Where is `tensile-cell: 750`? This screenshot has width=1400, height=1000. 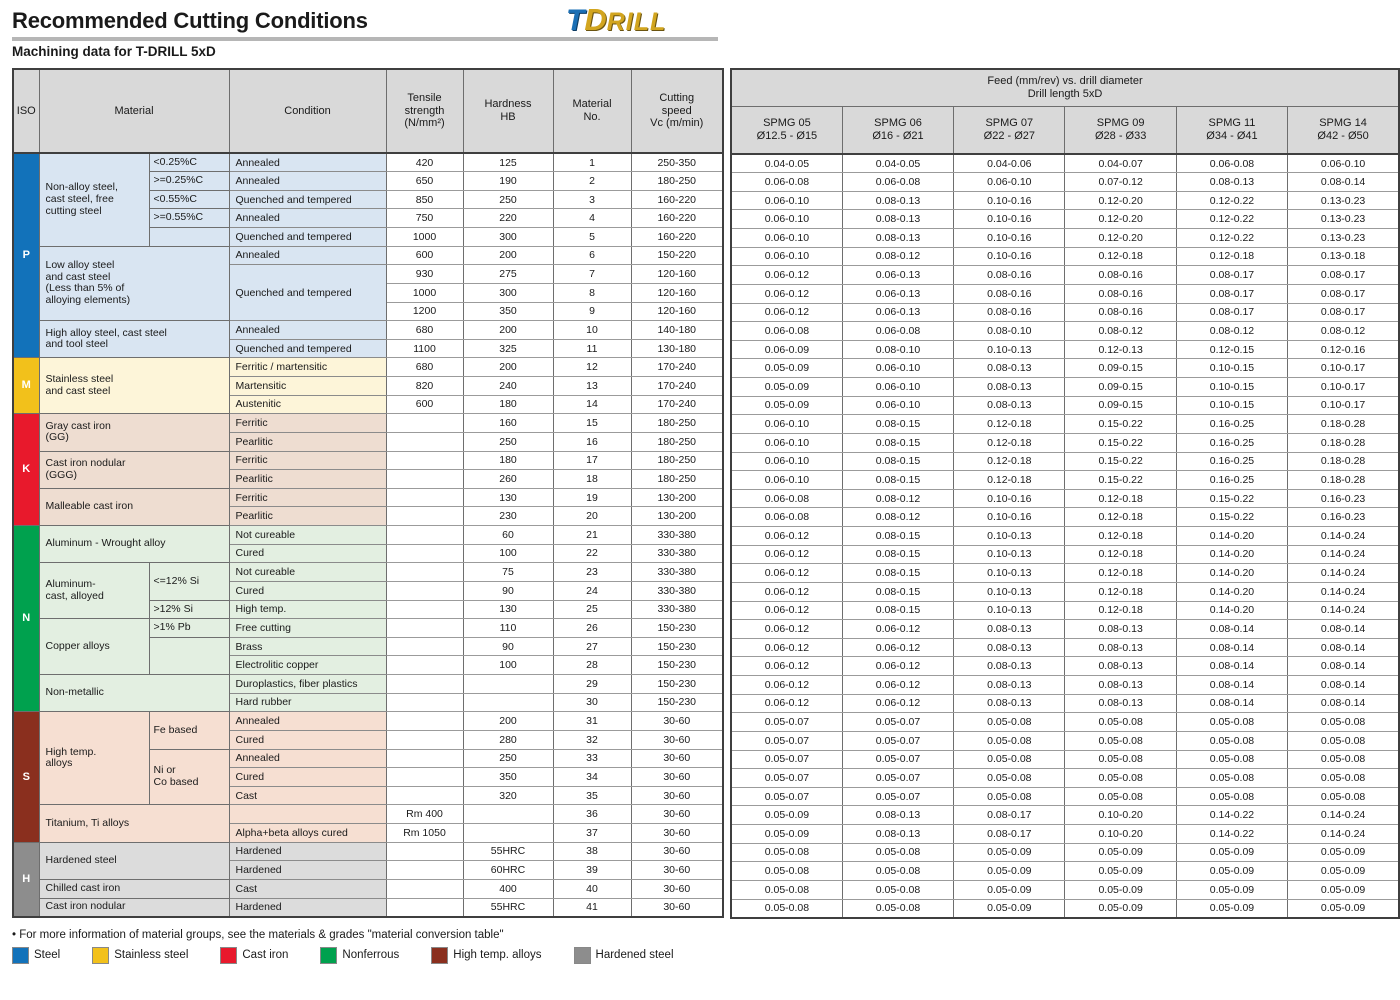 tensile-cell: 750 is located at coordinates (424, 218).